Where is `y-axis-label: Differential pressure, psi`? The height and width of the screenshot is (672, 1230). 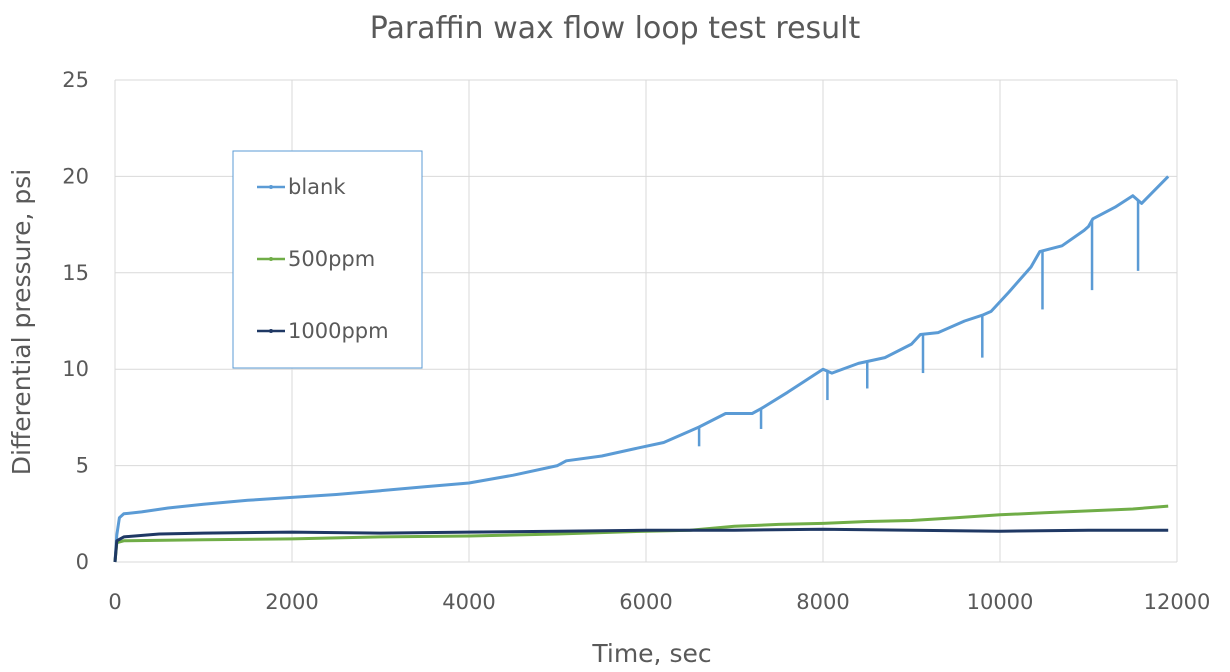
y-axis-label: Differential pressure, psi is located at coordinates (21, 322).